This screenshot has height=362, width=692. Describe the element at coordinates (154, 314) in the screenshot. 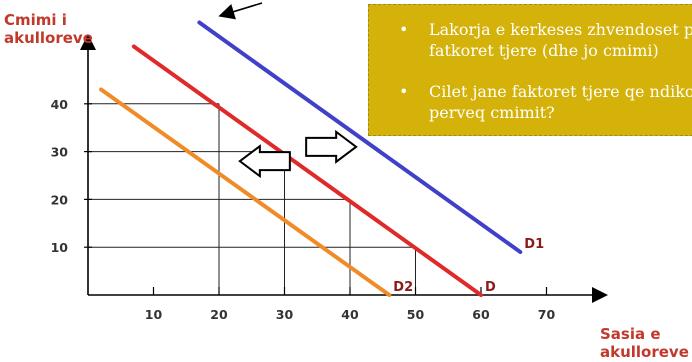

I see `x-tick-label: 10` at that location.